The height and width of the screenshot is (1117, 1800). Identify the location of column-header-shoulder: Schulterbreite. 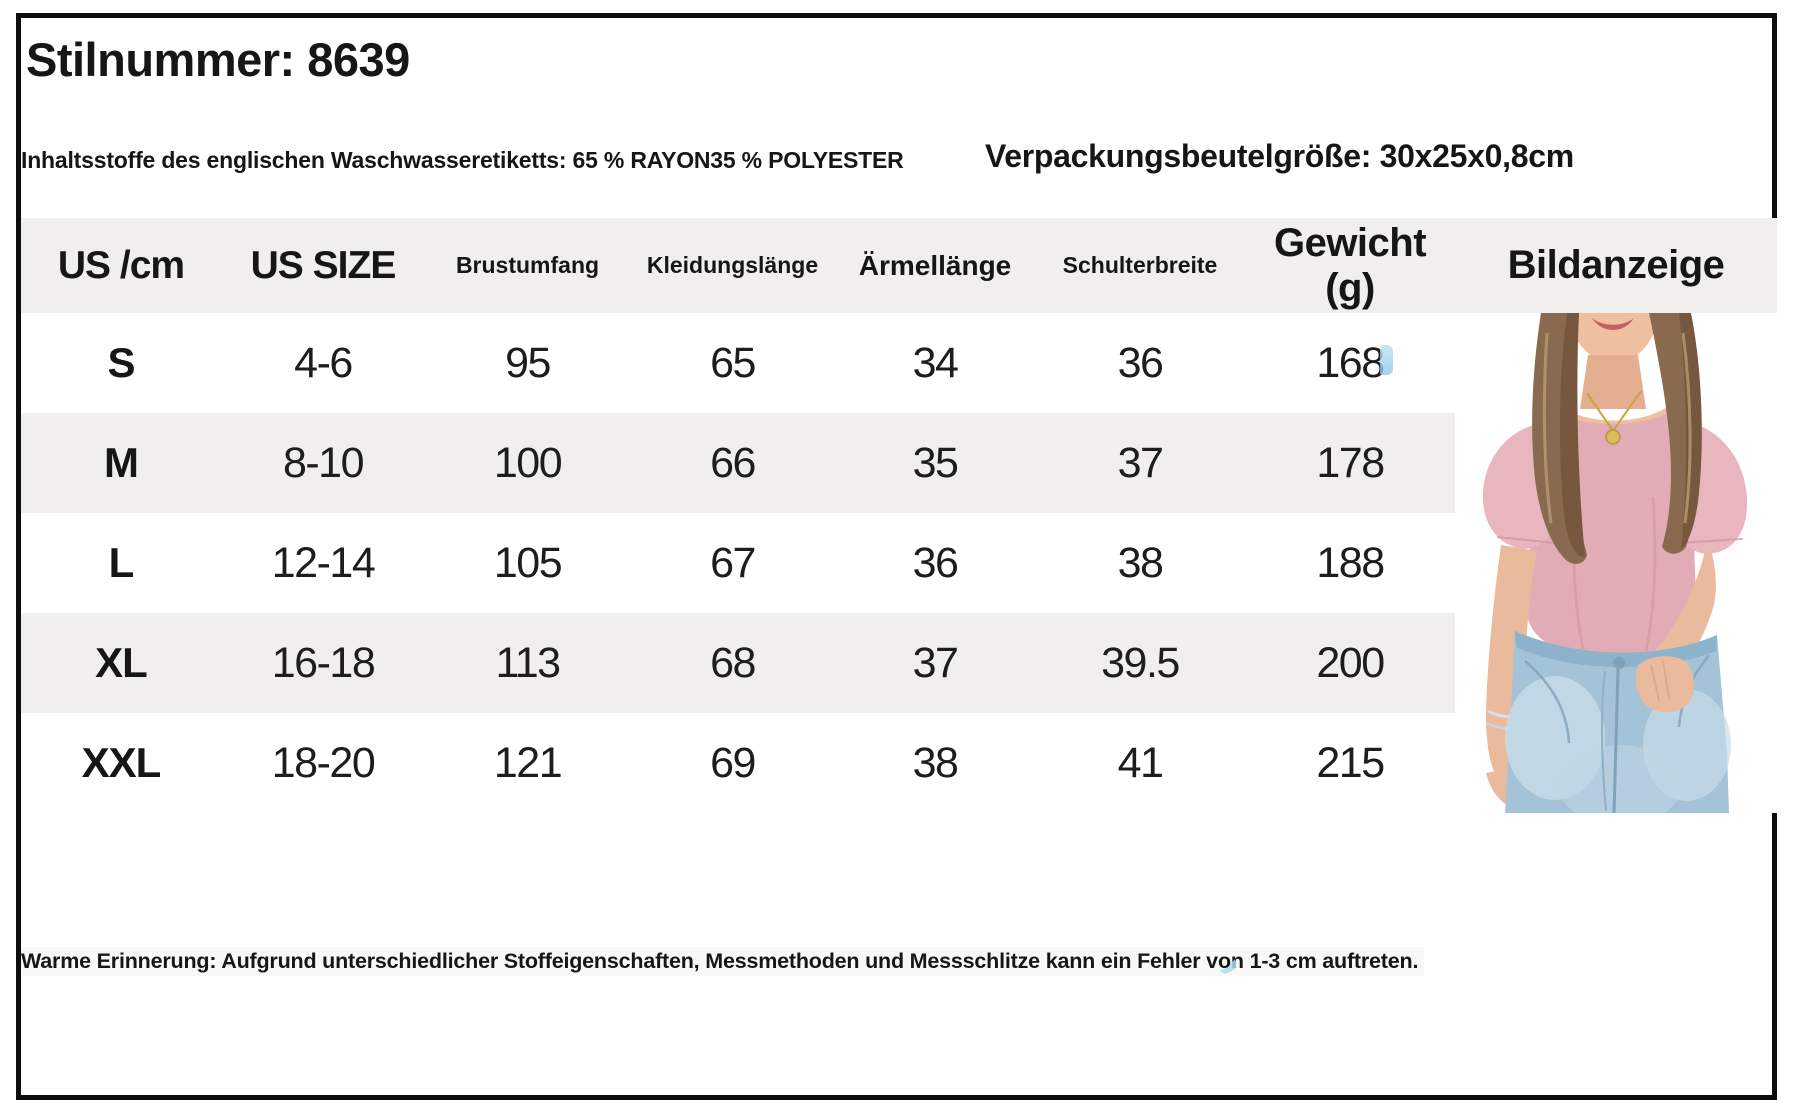
(1140, 265).